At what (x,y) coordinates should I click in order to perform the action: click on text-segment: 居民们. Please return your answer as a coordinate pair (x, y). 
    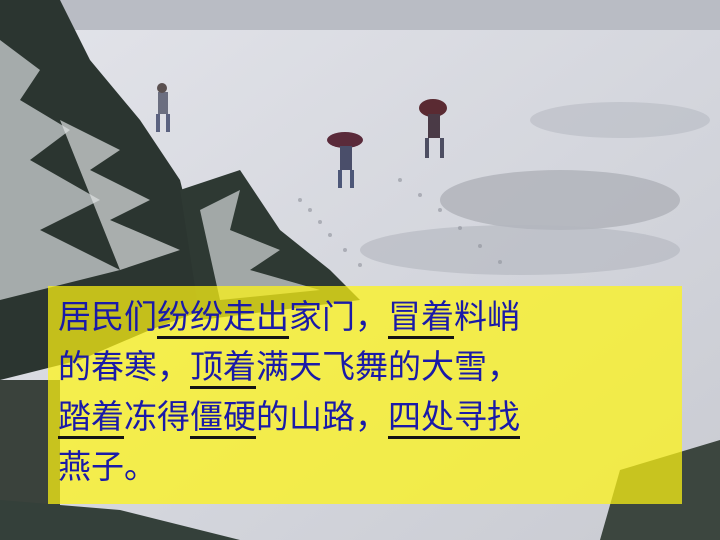
    Looking at the image, I should click on (107, 316).